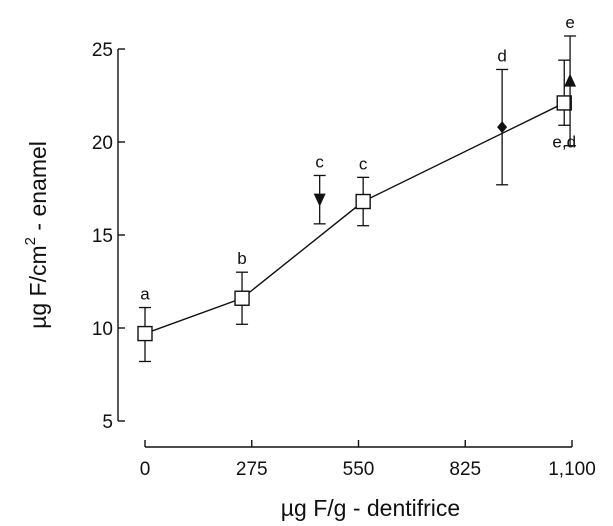 This screenshot has width=613, height=526. Describe the element at coordinates (570, 80) in the screenshot. I see `triangle-up-marker` at that location.